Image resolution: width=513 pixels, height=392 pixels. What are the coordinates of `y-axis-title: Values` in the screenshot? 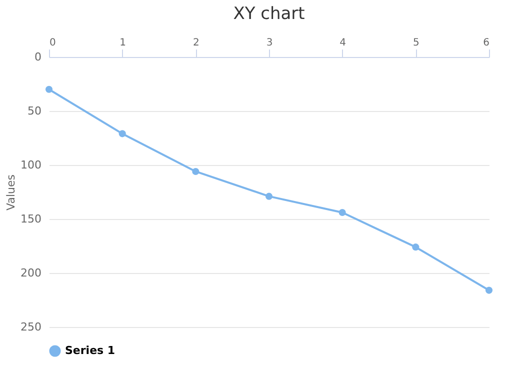 It's located at (11, 192).